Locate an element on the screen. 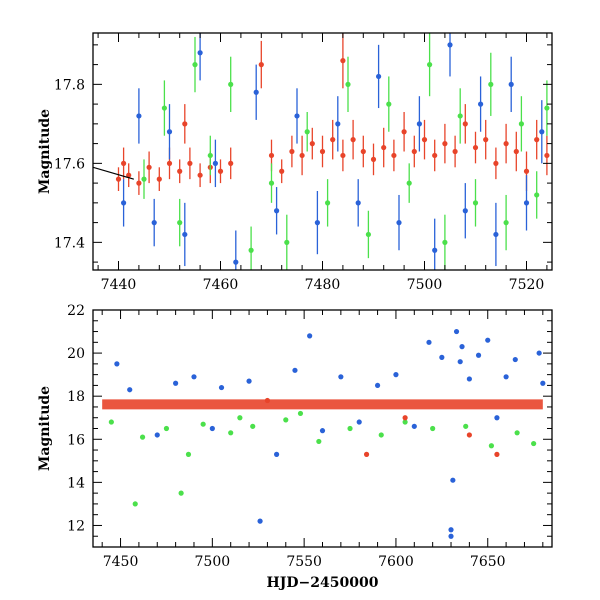 The width and height of the screenshot is (600, 600). bottom-y-tick-label: 20 is located at coordinates (76, 354).